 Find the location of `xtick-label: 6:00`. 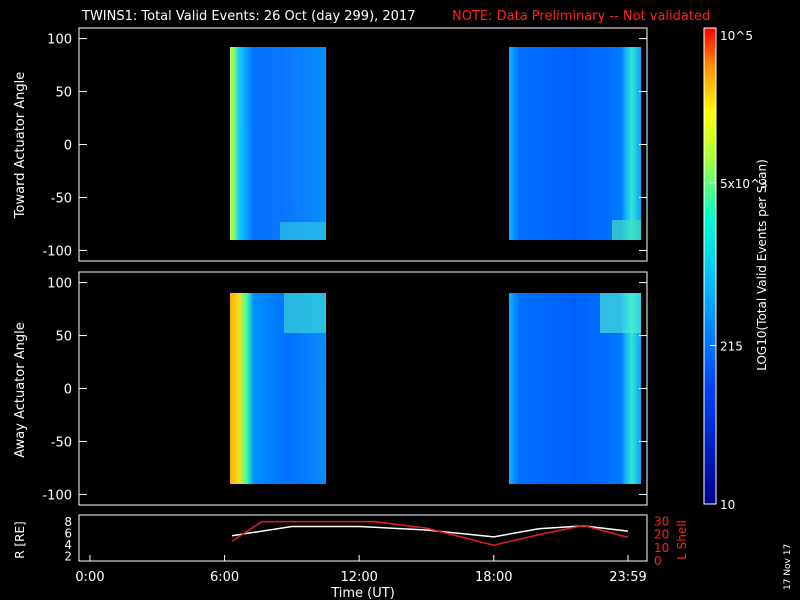

xtick-label: 6:00 is located at coordinates (224, 577).